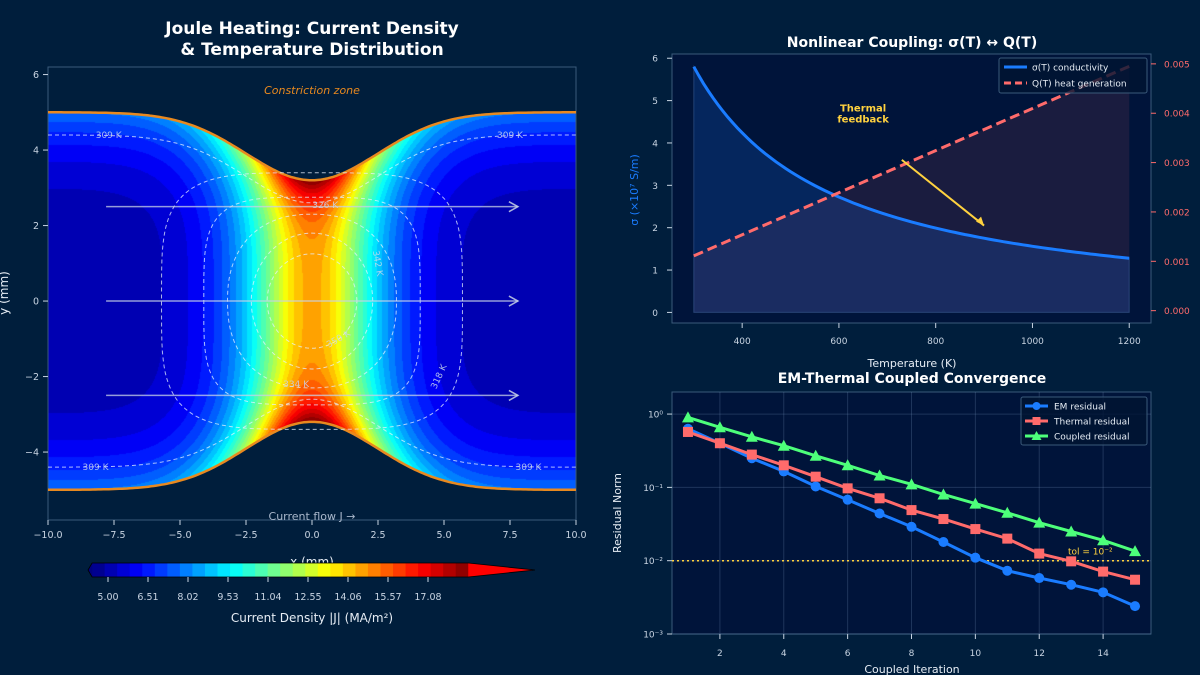  Describe the element at coordinates (911, 669) in the screenshot. I see `convergence-xlabel: Coupled Iteration` at that location.